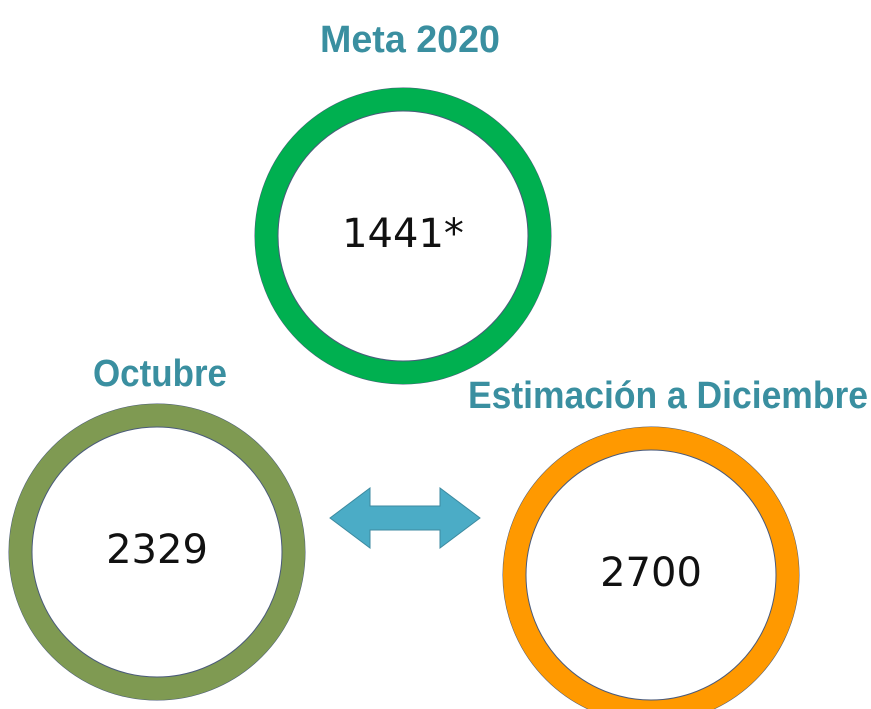  Describe the element at coordinates (668, 396) in the screenshot. I see `circle-title: Estimación a Diciembre` at that location.